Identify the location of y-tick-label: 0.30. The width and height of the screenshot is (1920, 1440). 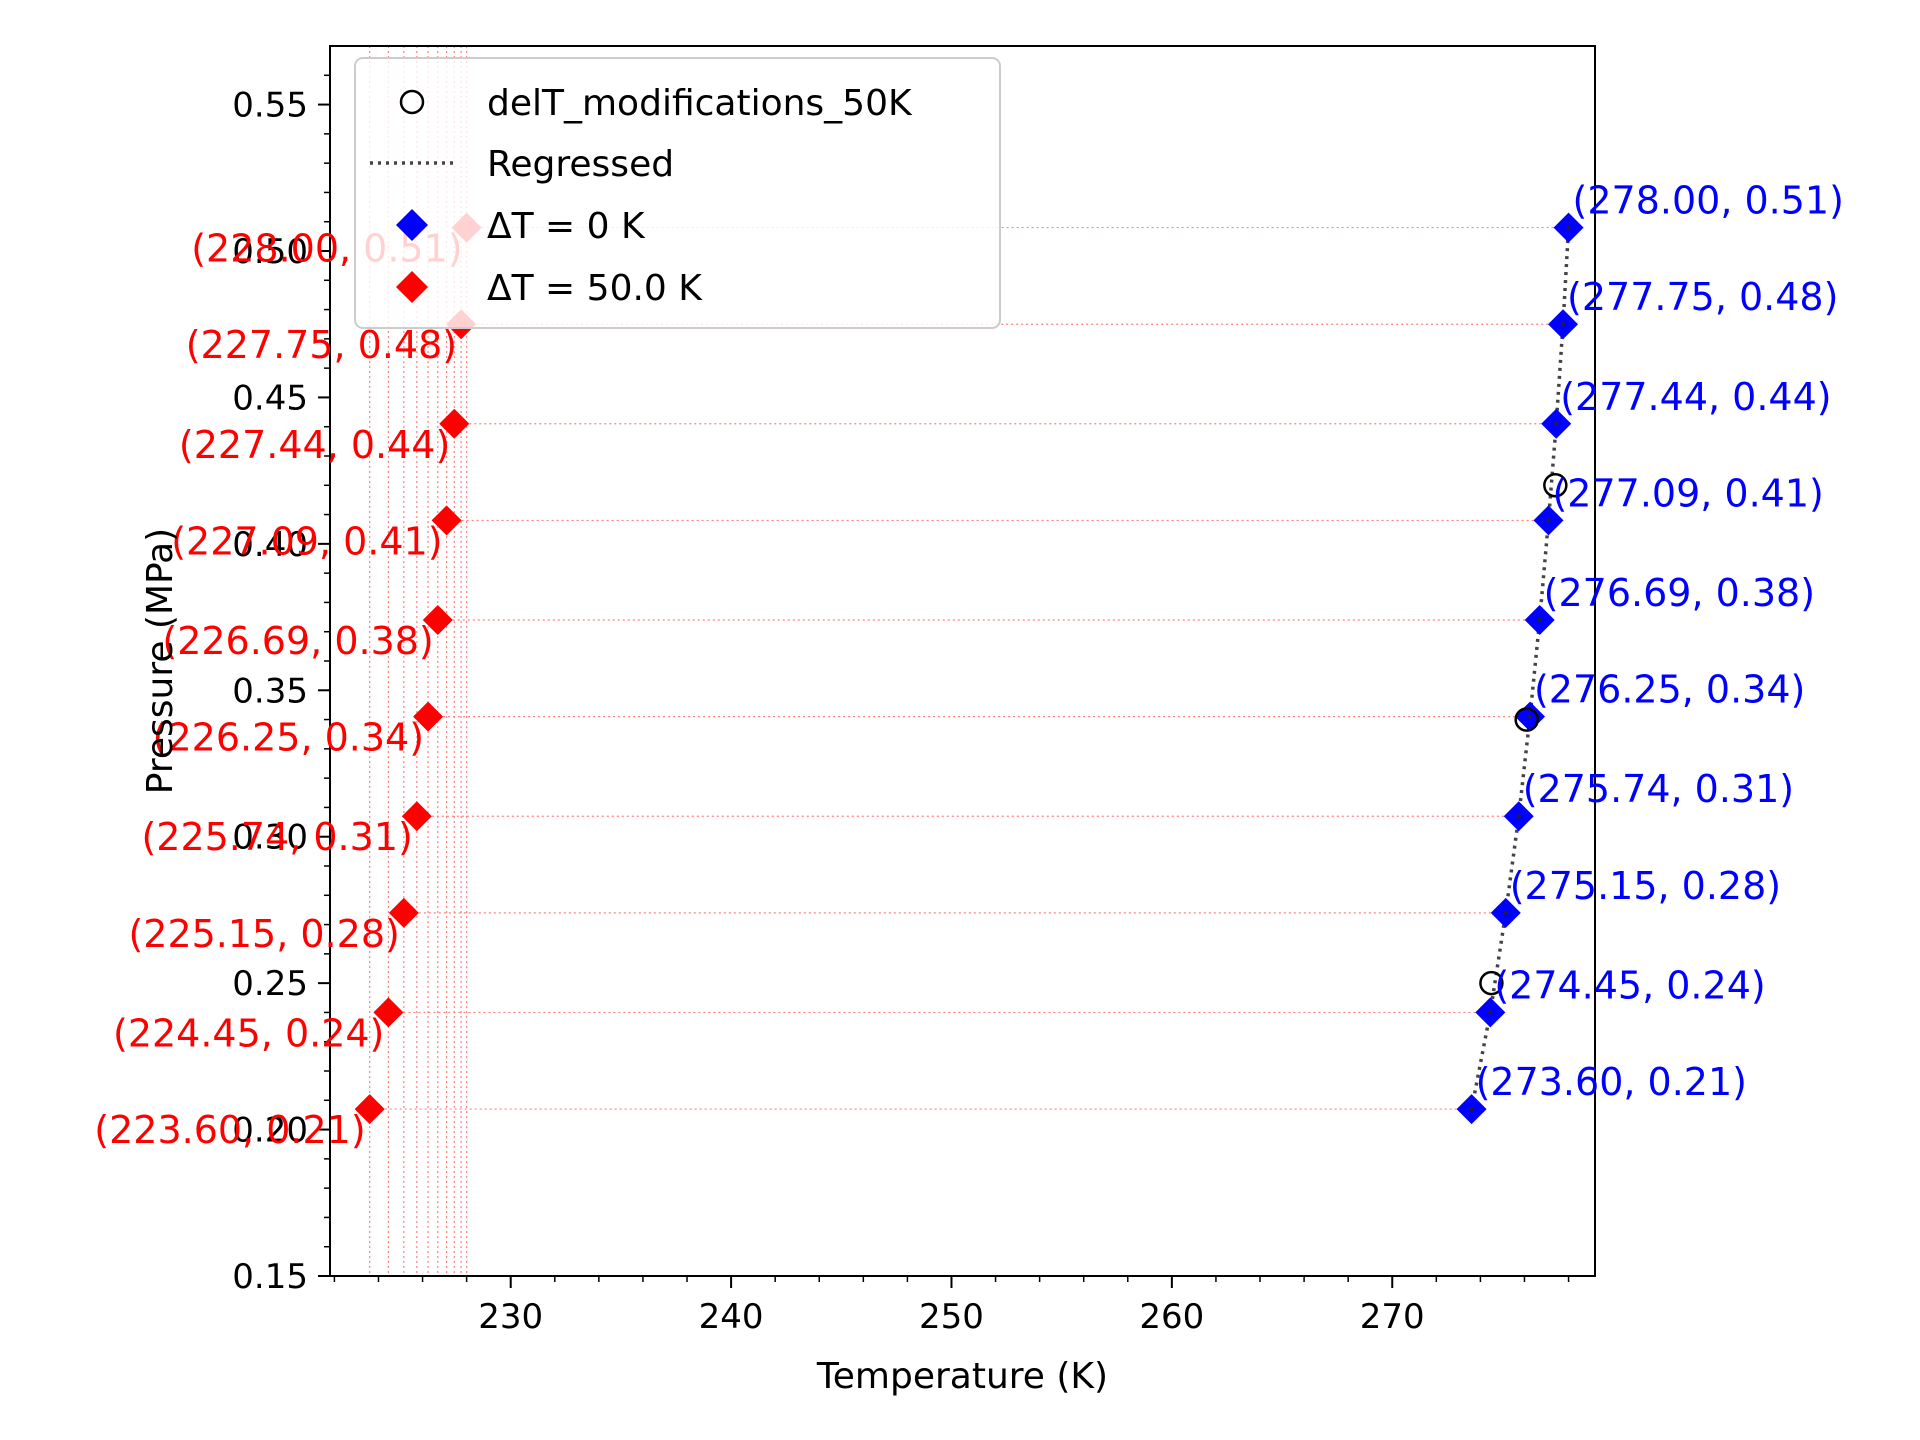
(270, 838).